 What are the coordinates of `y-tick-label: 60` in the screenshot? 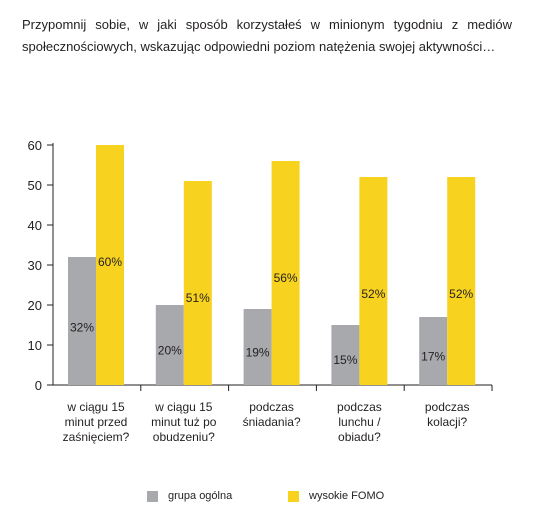 It's located at (35, 145).